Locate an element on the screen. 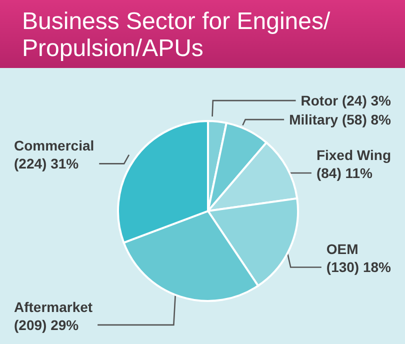 This screenshot has width=405, height=344. data-label: (209) 29% is located at coordinates (47, 324).